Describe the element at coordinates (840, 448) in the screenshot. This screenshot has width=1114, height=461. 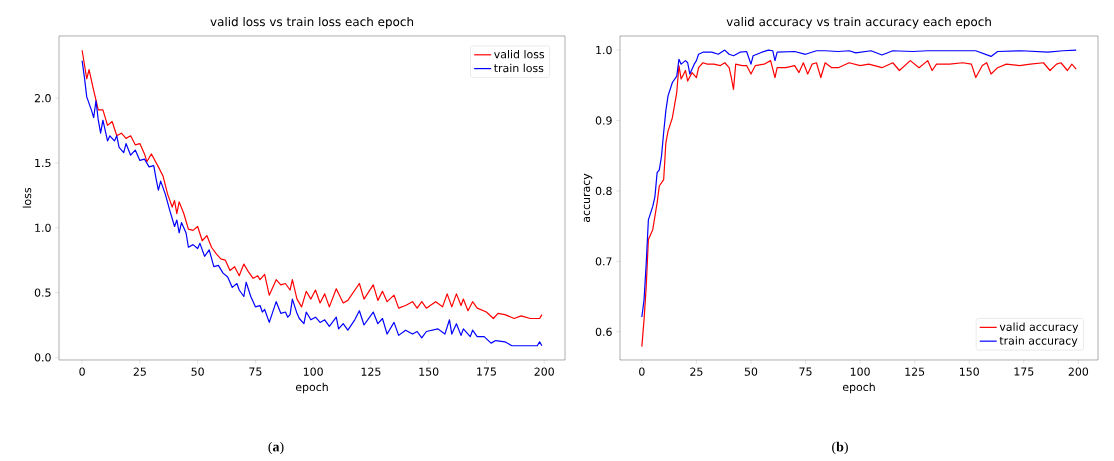
I see `text: (b)` at that location.